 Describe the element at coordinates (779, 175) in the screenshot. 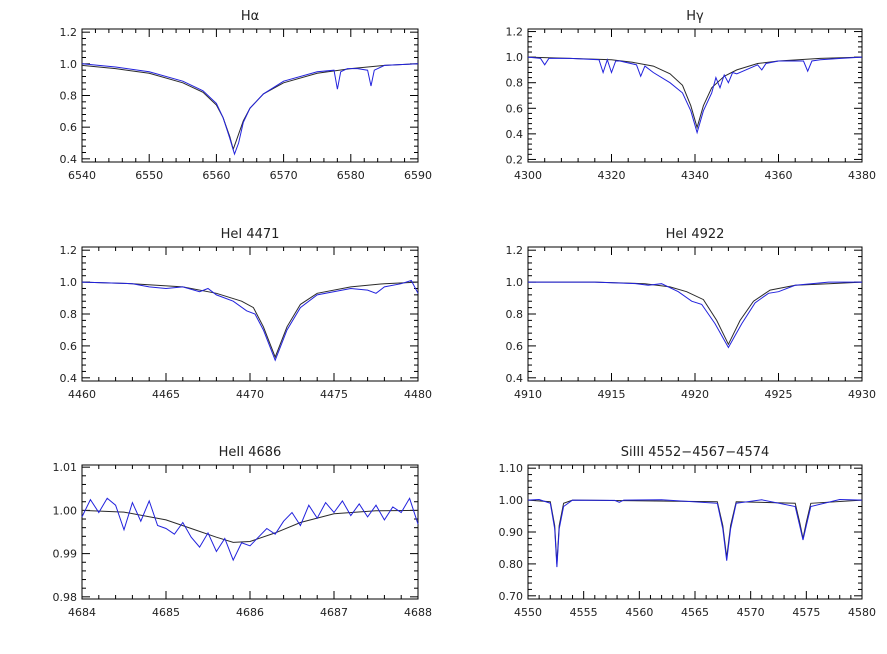

I see `x-tick-label: 4360` at that location.